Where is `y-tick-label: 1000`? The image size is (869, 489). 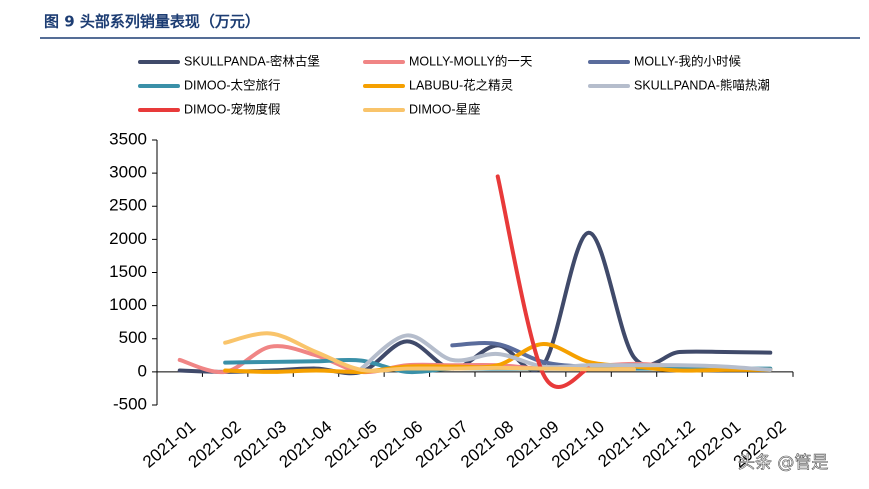 y-tick-label: 1000 is located at coordinates (128, 304).